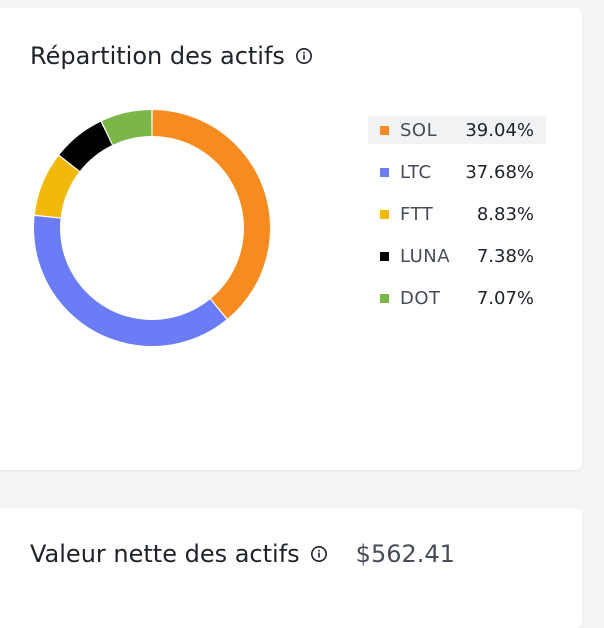 The image size is (604, 628). I want to click on legend-item-dot: DOT 7.07%, so click(457, 298).